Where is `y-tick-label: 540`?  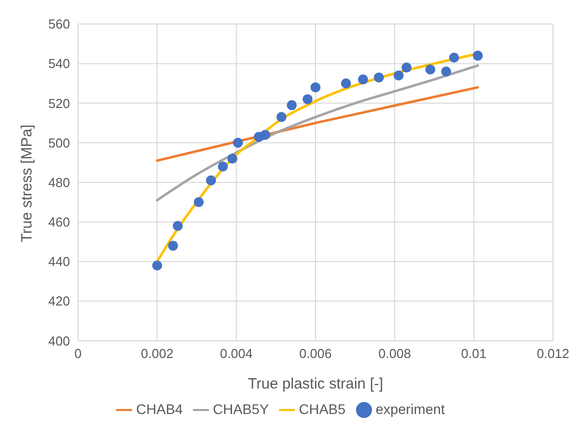
y-tick-label: 540 is located at coordinates (59, 64).